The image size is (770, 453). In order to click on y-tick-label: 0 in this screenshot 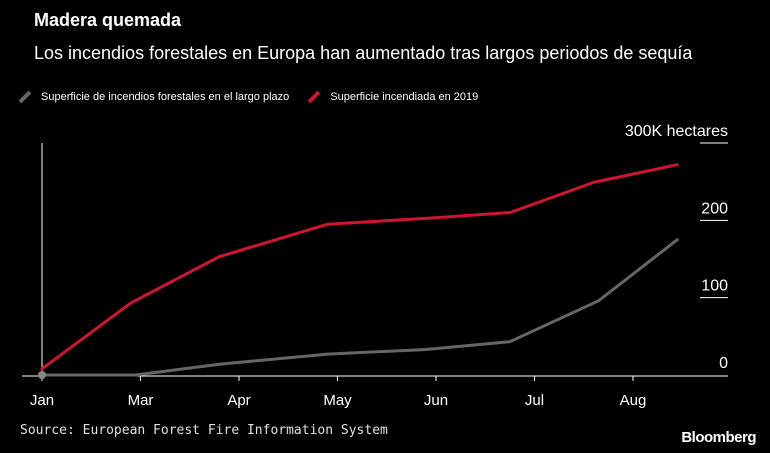, I will do `click(723, 363)`.